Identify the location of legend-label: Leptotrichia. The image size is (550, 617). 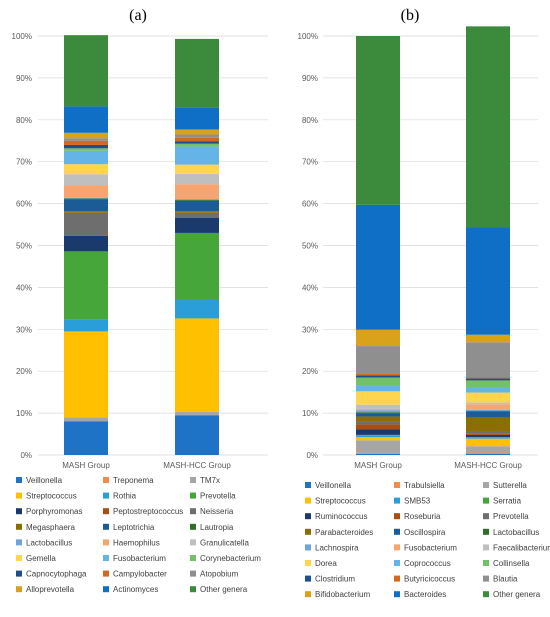
(134, 527).